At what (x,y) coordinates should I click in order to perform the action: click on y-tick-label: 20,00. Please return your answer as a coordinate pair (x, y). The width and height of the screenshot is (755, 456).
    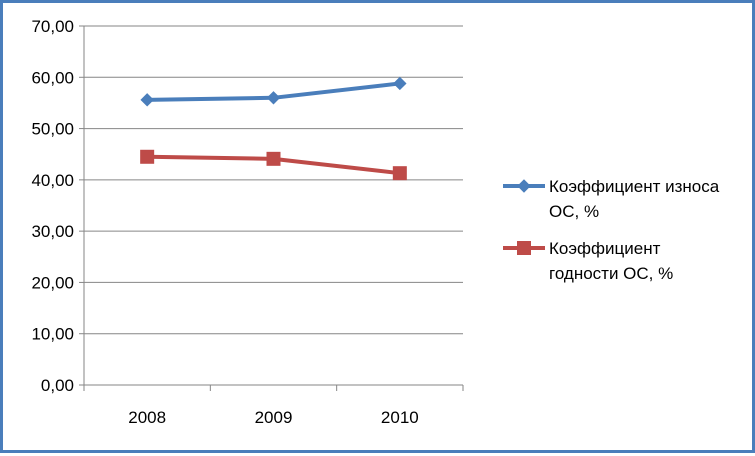
    Looking at the image, I should click on (52, 282).